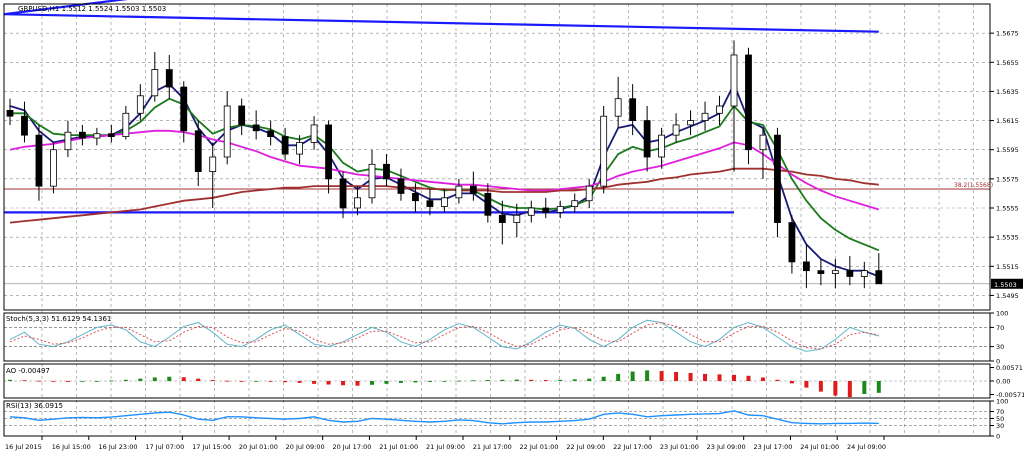 The width and height of the screenshot is (1024, 461). What do you see at coordinates (1007, 121) in the screenshot?
I see `price-tick-label: 1.5615` at bounding box center [1007, 121].